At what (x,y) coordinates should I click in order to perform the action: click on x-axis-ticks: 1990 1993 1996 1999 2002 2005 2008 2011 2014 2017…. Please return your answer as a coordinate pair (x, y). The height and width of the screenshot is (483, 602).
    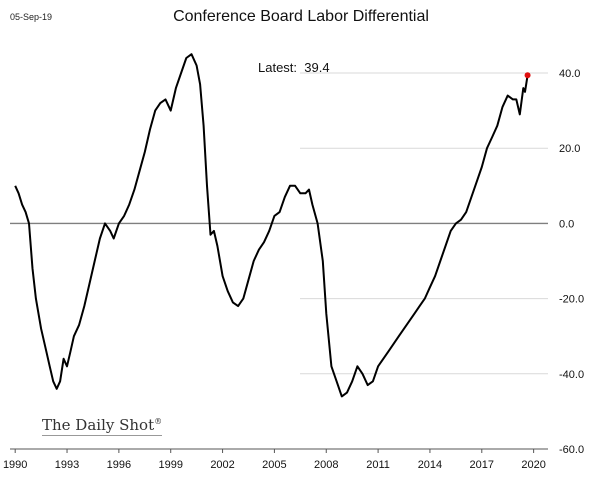
    Looking at the image, I should click on (274, 460).